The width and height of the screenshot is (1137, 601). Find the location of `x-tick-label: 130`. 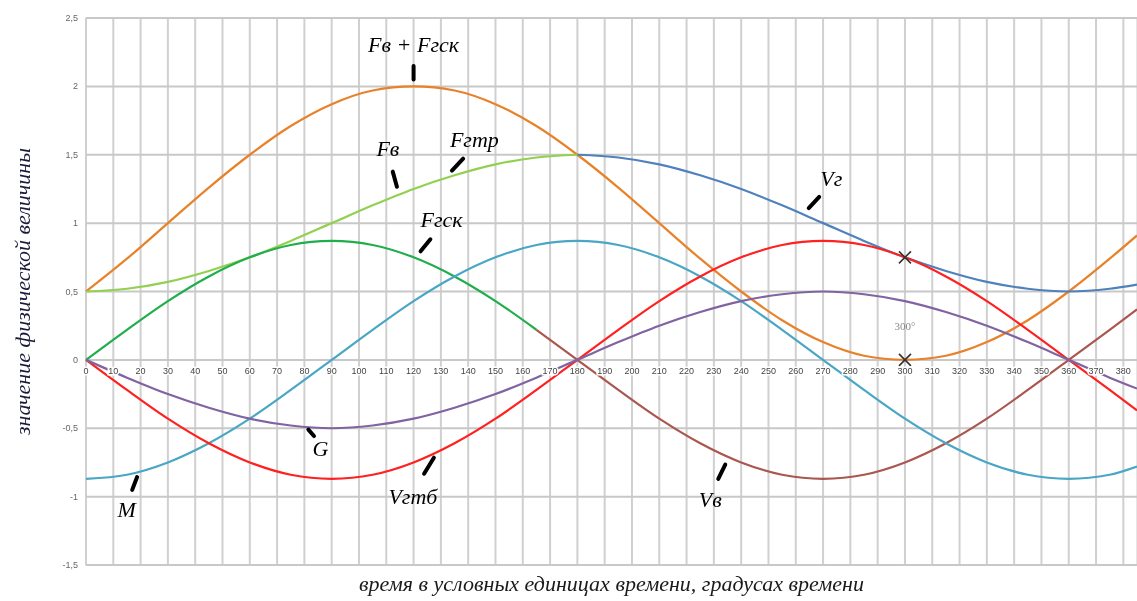

x-tick-label: 130 is located at coordinates (441, 370).